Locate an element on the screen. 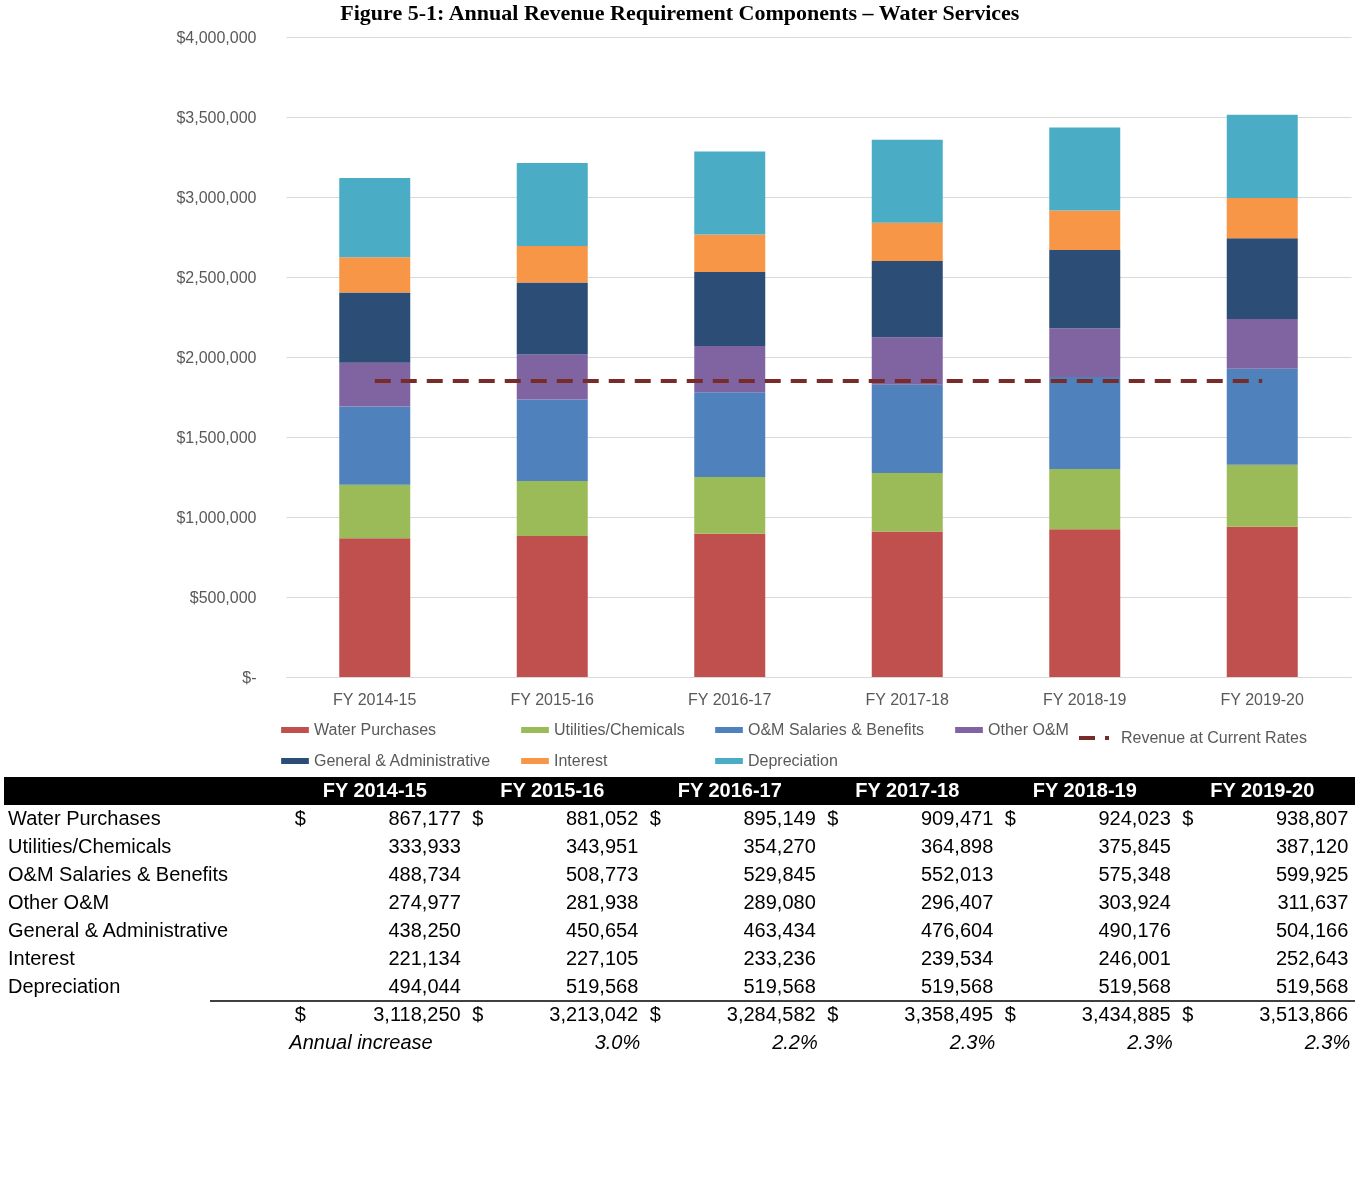  data-label: 296,407 is located at coordinates (957, 902).